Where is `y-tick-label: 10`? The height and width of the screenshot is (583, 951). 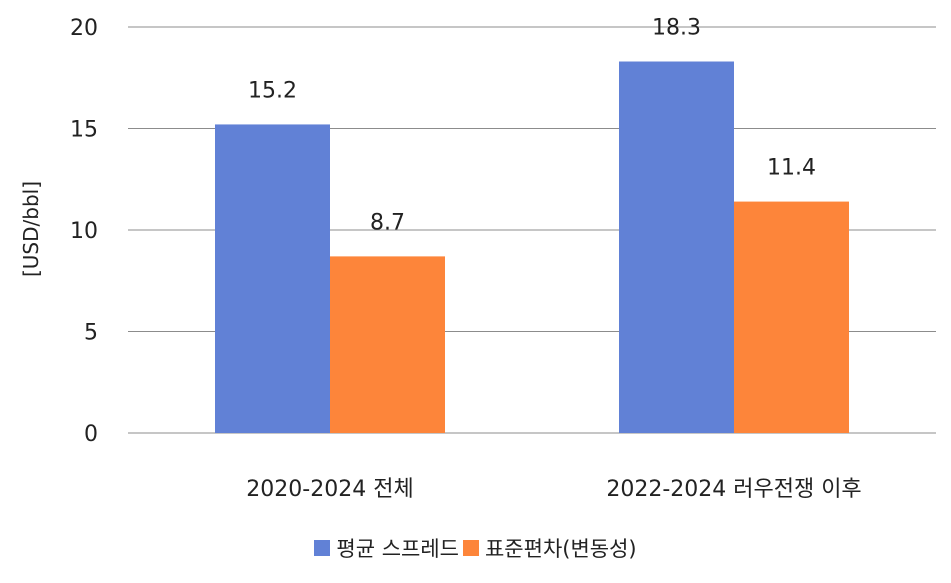 y-tick-label: 10 is located at coordinates (84, 231).